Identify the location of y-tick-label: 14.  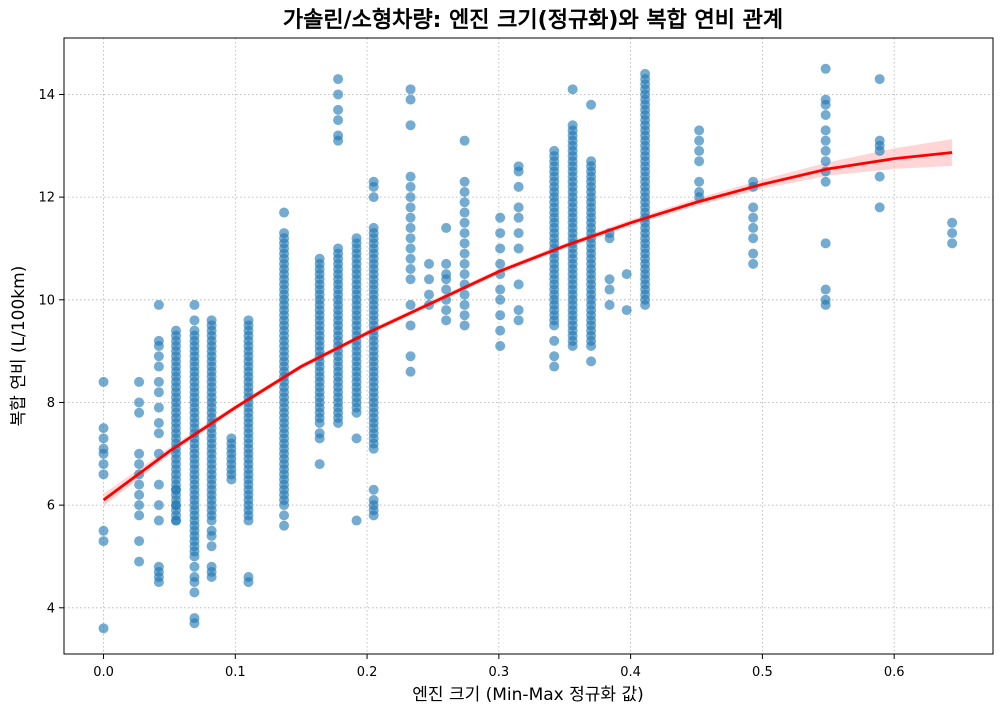
(46, 95).